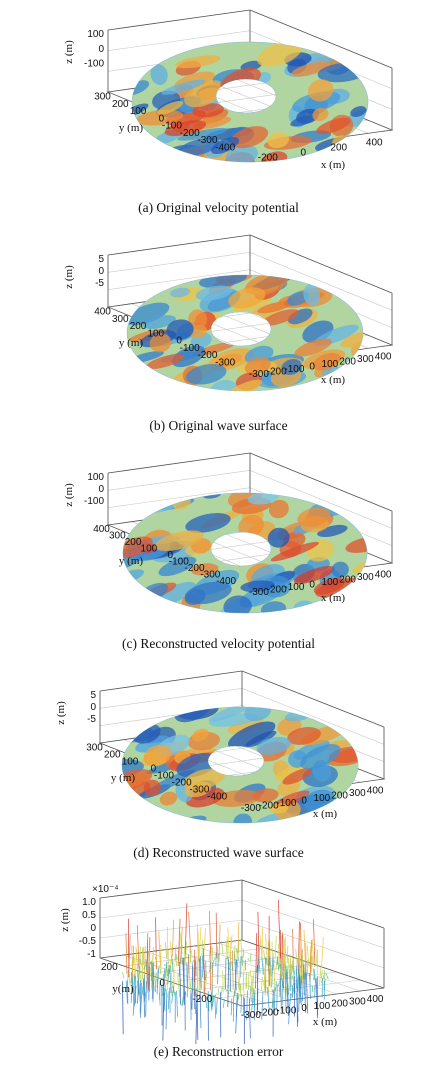  I want to click on z-tick-label: -5, so click(91, 719).